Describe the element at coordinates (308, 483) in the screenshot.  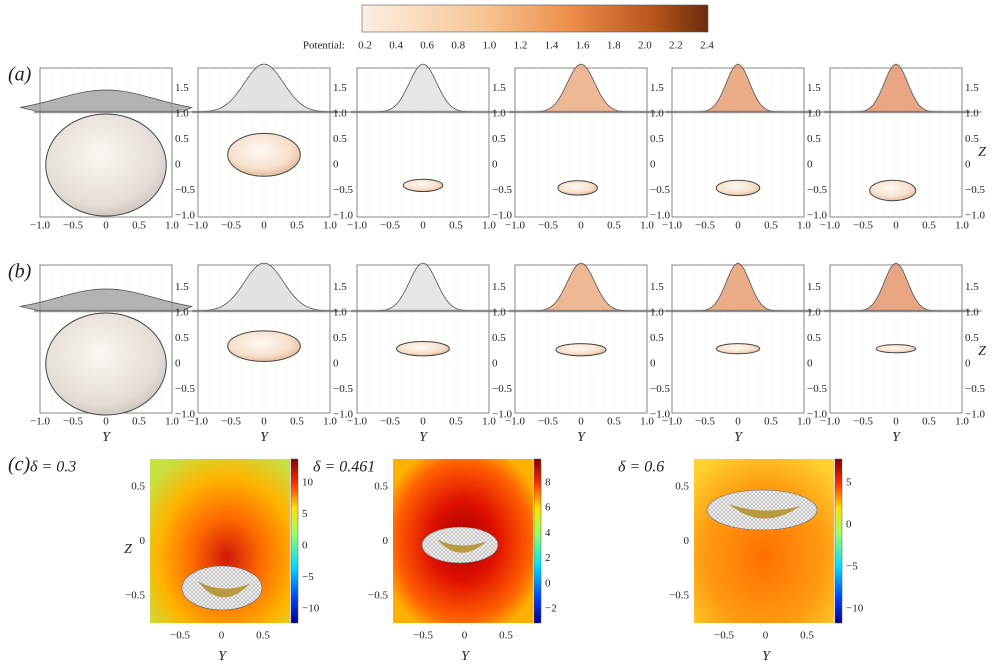
I see `colorbar-tick-label: 10` at that location.